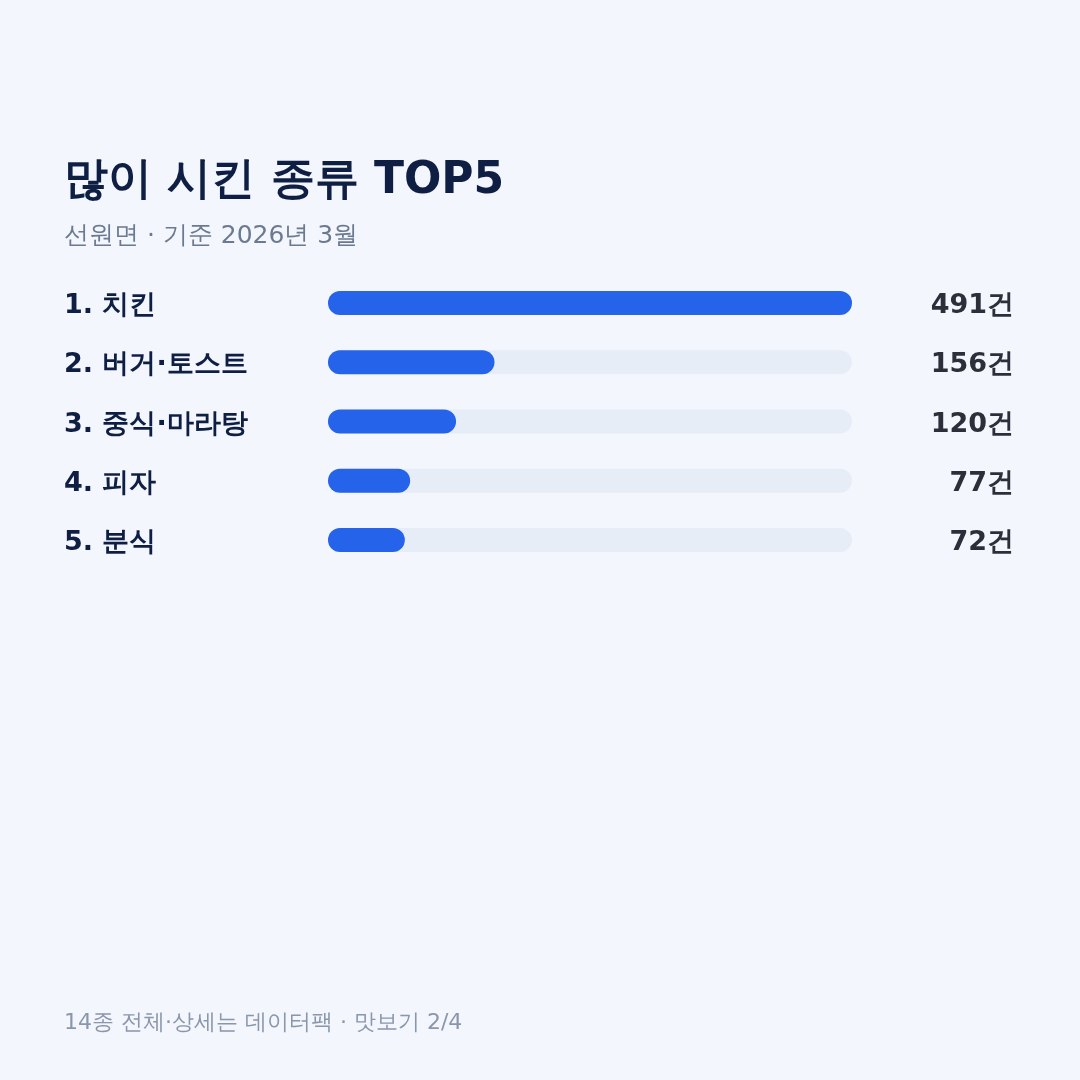  Describe the element at coordinates (110, 303) in the screenshot. I see `category: 1. 치킨` at that location.